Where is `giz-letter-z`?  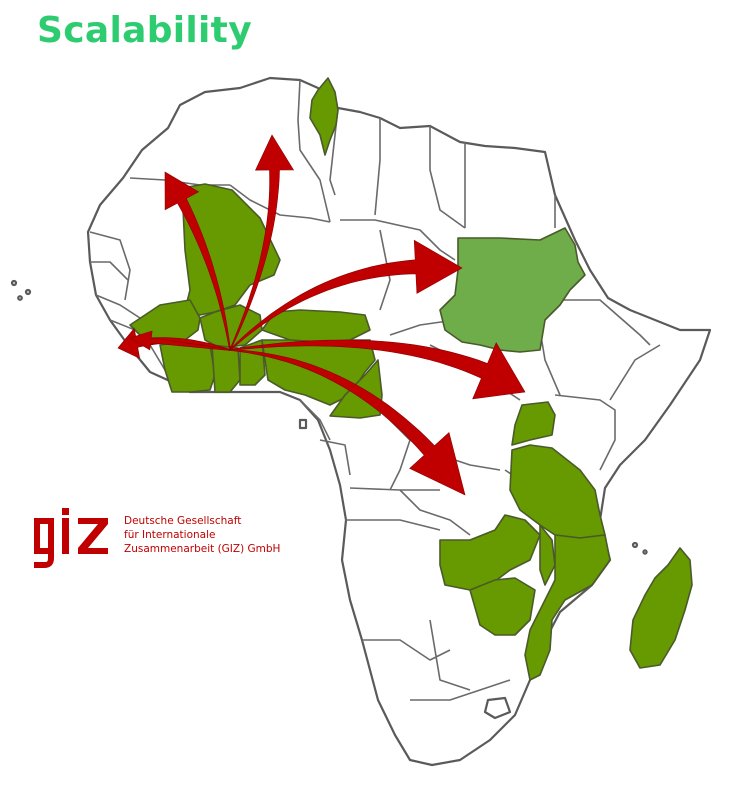
giz-letter-z is located at coordinates (93, 536).